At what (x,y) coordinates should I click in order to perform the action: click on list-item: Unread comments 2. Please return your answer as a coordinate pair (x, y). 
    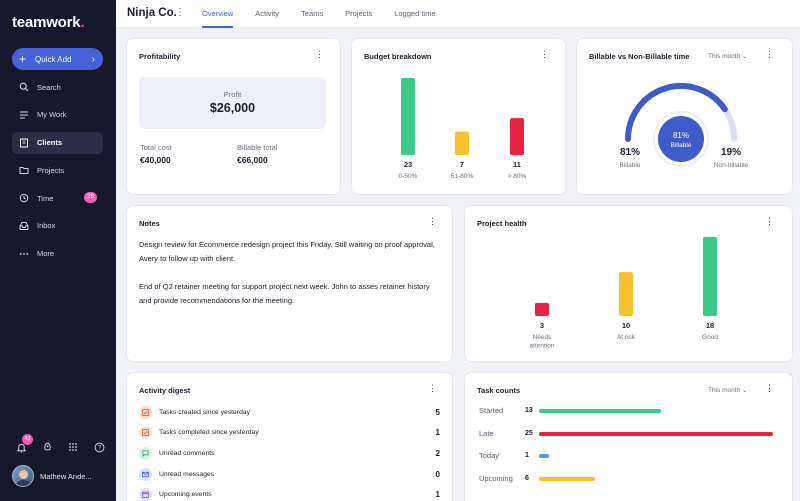
    Looking at the image, I should click on (289, 453).